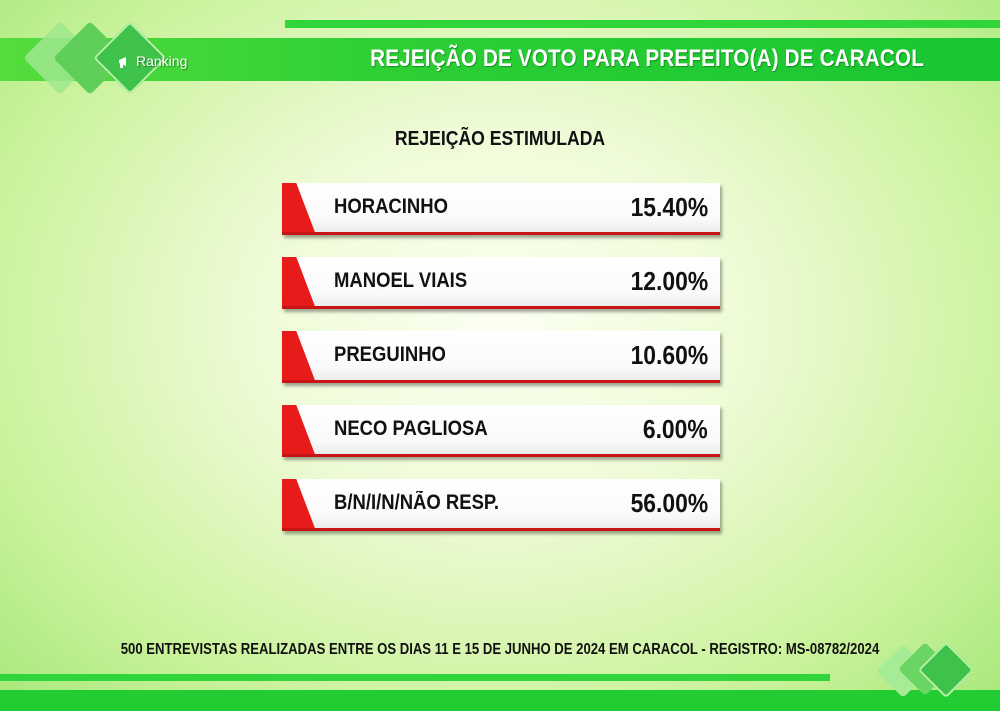 Image resolution: width=1000 pixels, height=711 pixels. Describe the element at coordinates (391, 206) in the screenshot. I see `bar-label: HORACINHO` at that location.